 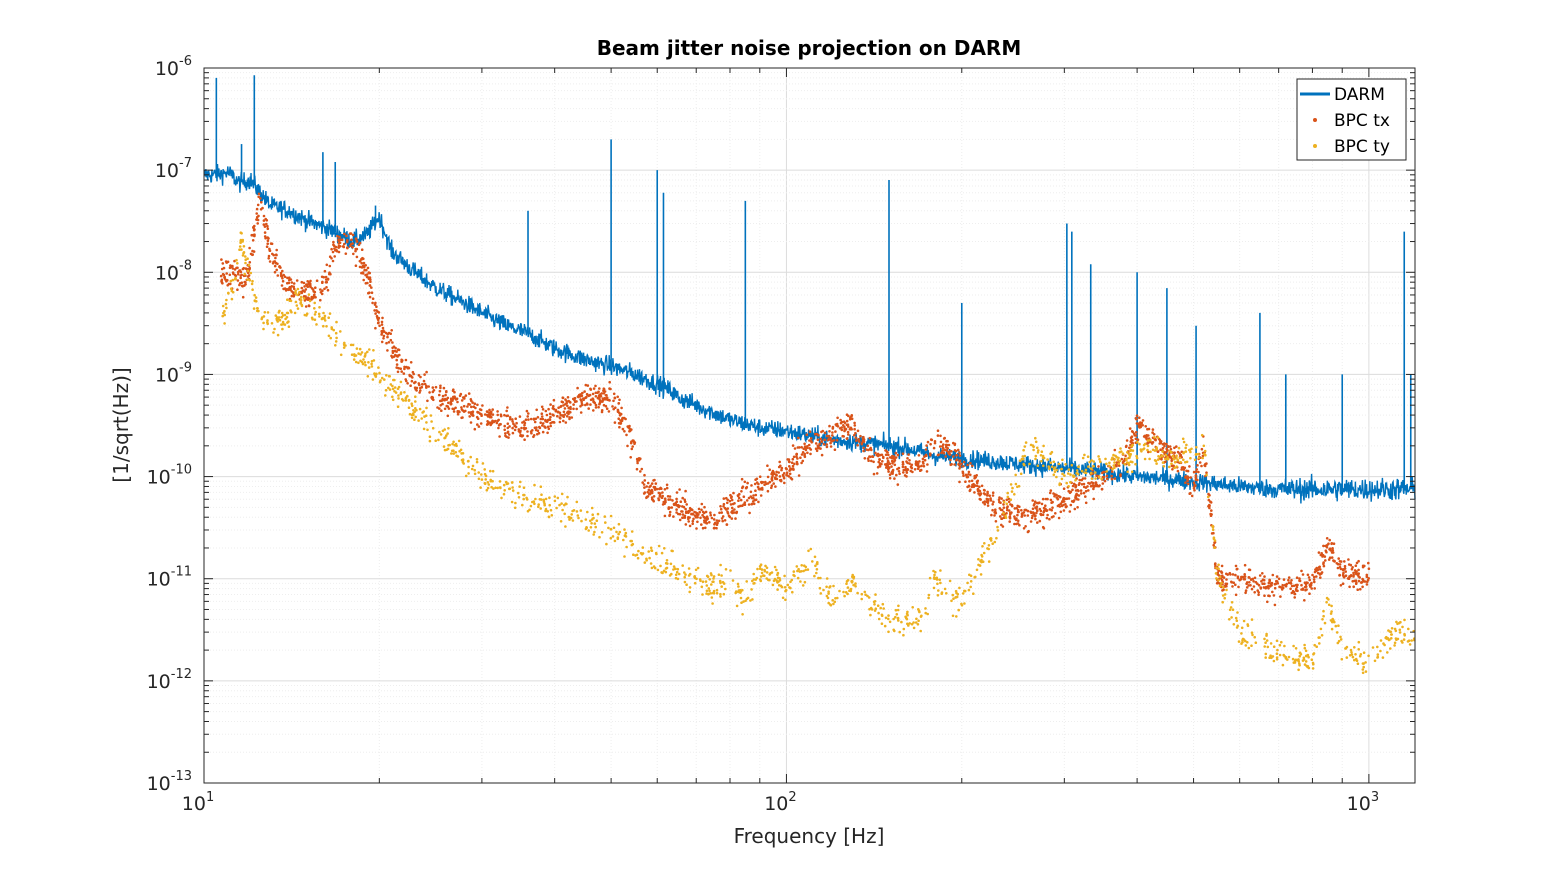 What do you see at coordinates (167, 69) in the screenshot?
I see `y-tick-label-base: 10` at bounding box center [167, 69].